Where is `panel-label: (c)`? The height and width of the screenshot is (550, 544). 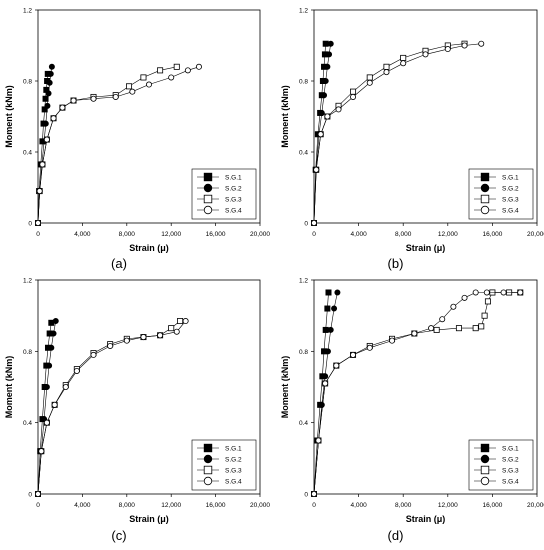
panel-label: (c) is located at coordinates (118, 535).